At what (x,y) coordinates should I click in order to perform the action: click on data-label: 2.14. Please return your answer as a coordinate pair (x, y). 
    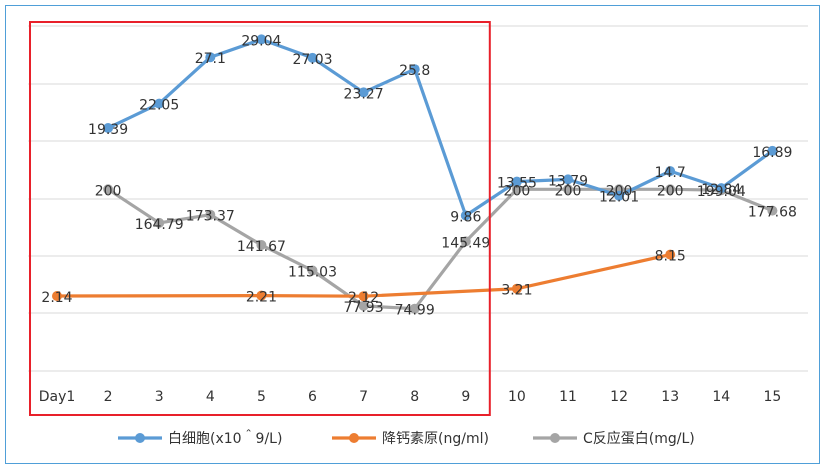
    Looking at the image, I should click on (56, 298).